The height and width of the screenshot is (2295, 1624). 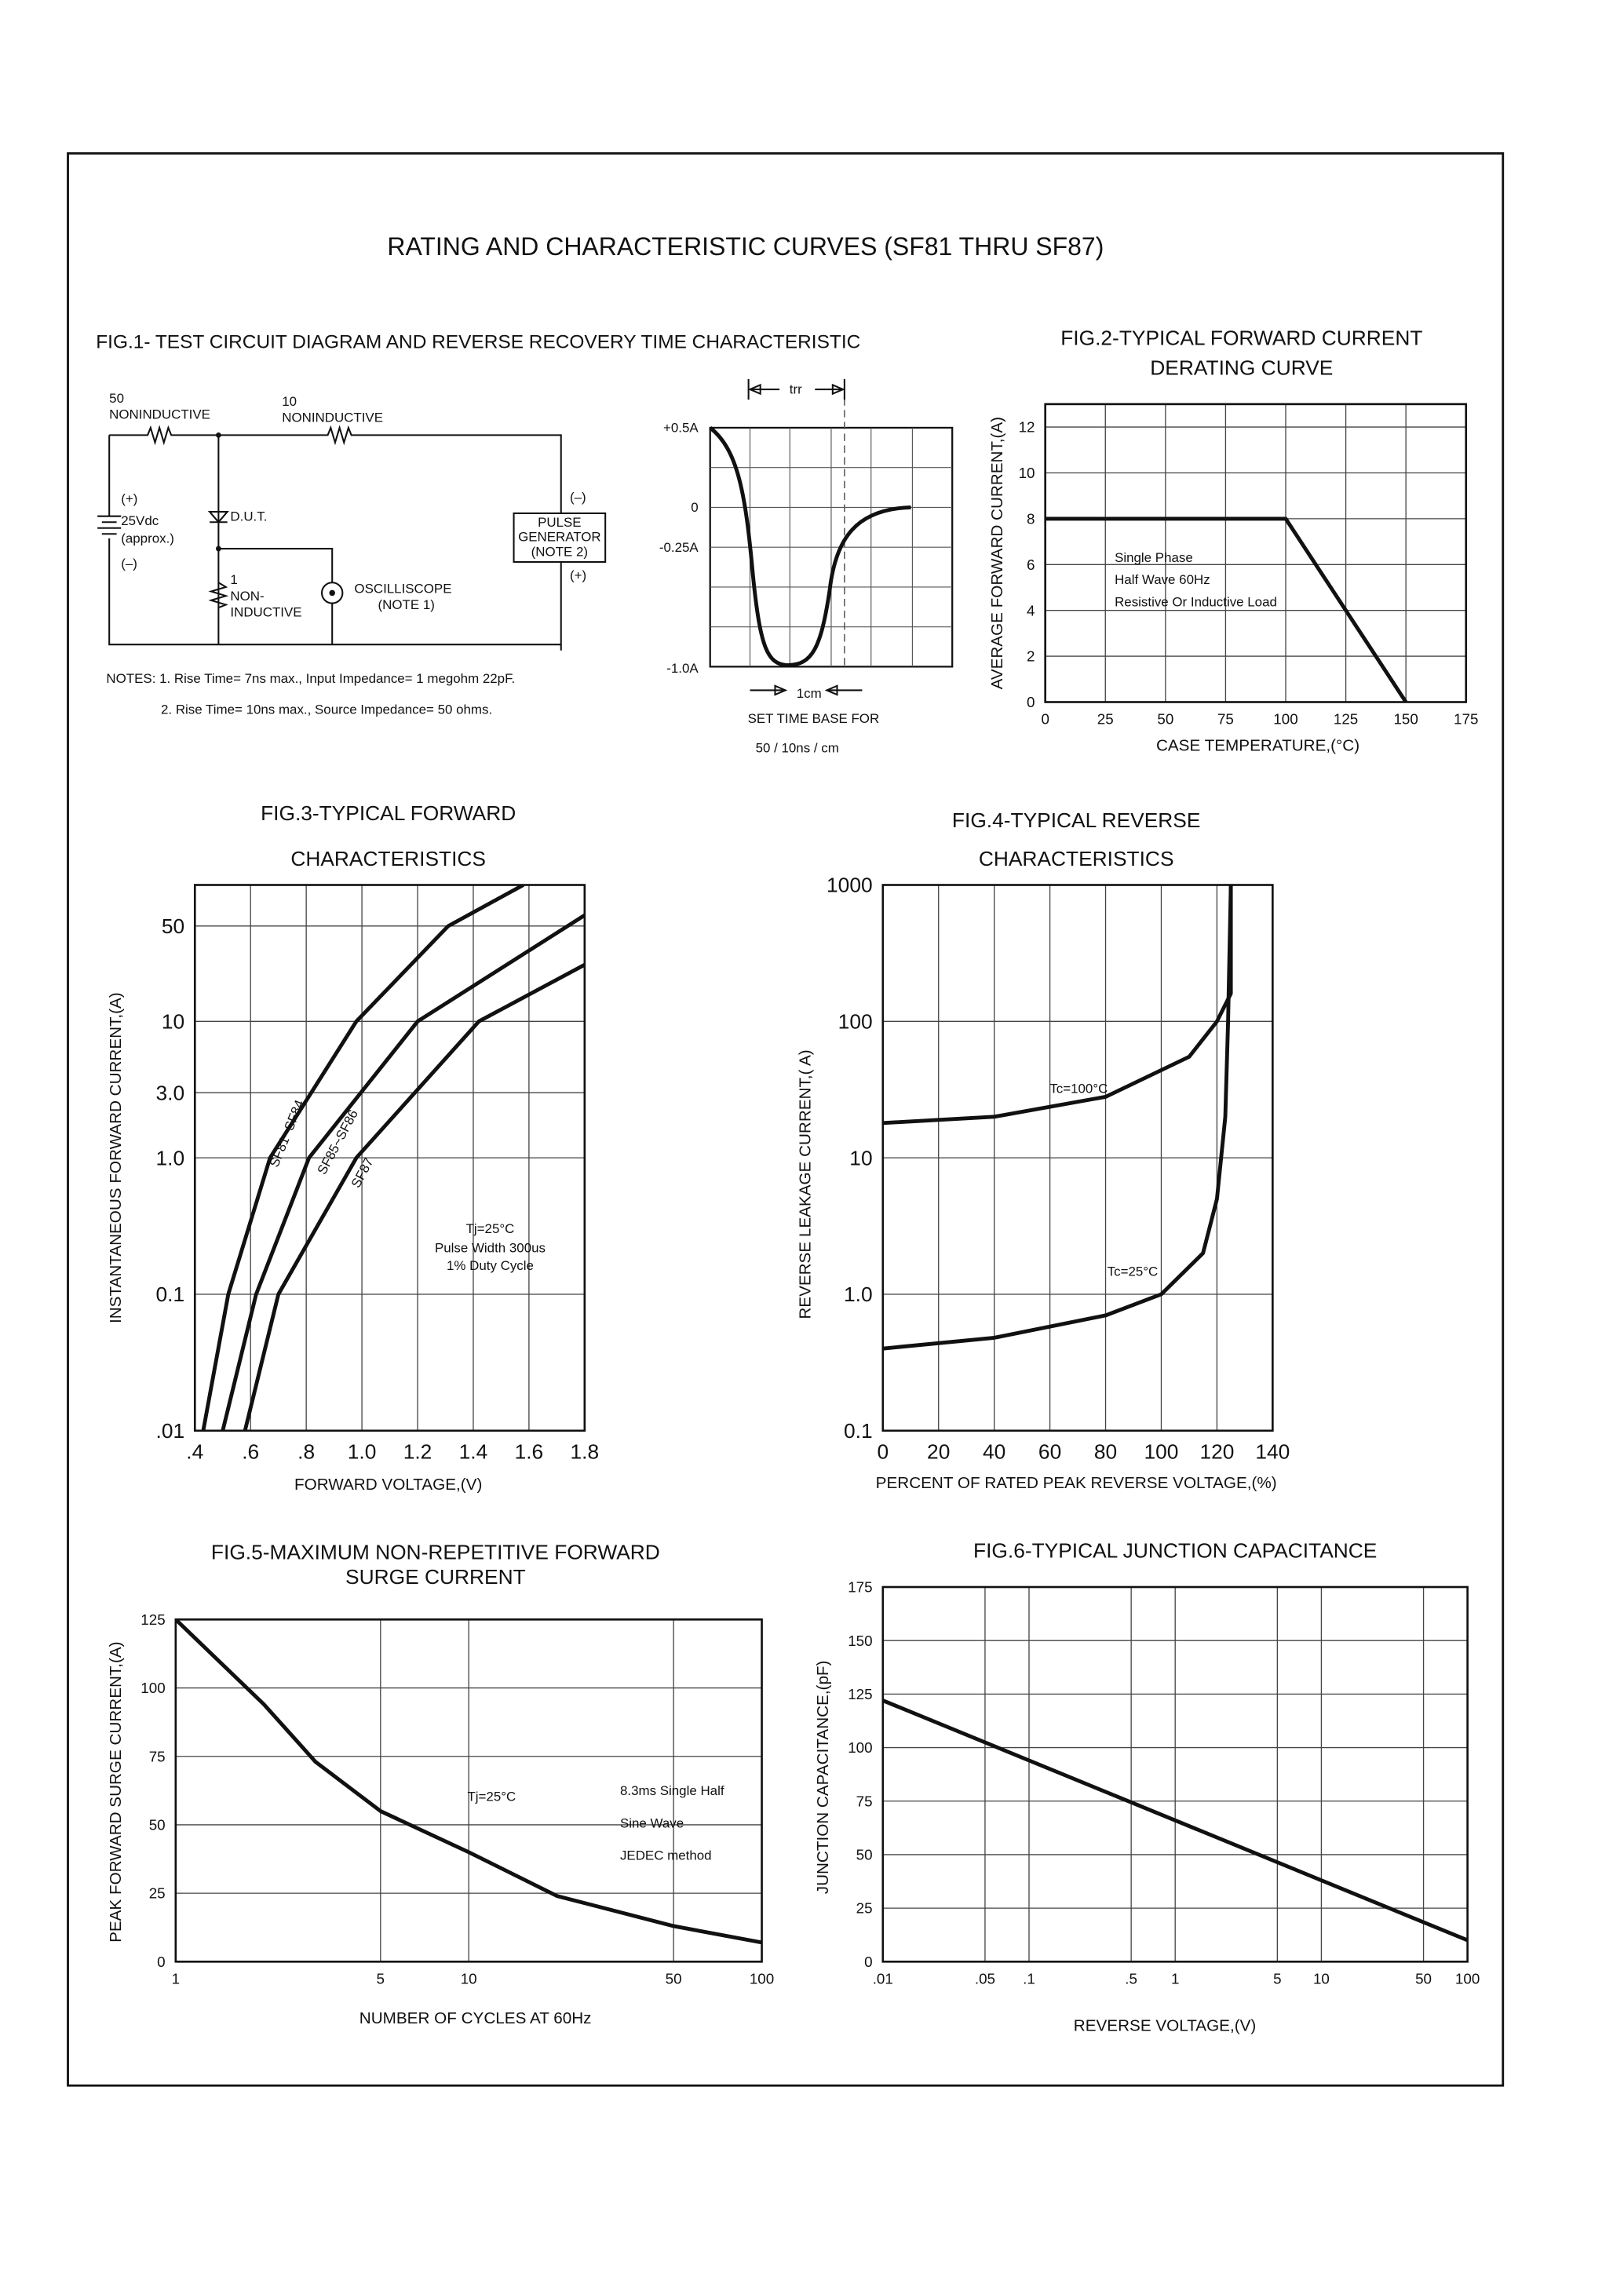 I want to click on y-tick-label: 6, so click(x=1031, y=564).